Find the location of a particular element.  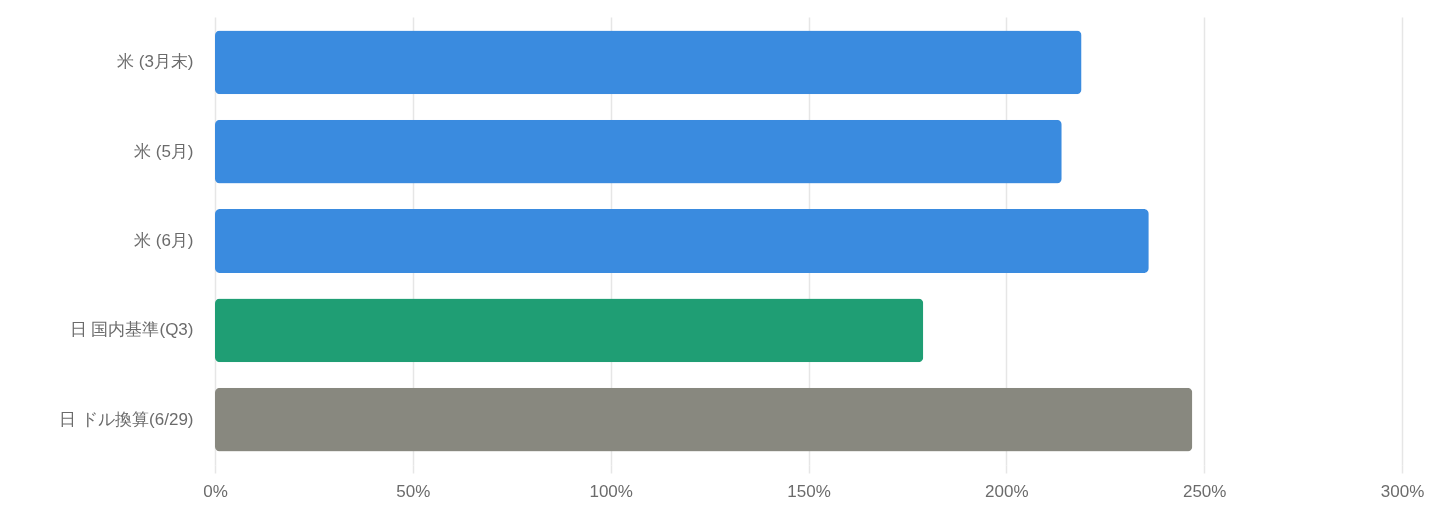

y-tick-label: 米 (3月末) is located at coordinates (155, 62).